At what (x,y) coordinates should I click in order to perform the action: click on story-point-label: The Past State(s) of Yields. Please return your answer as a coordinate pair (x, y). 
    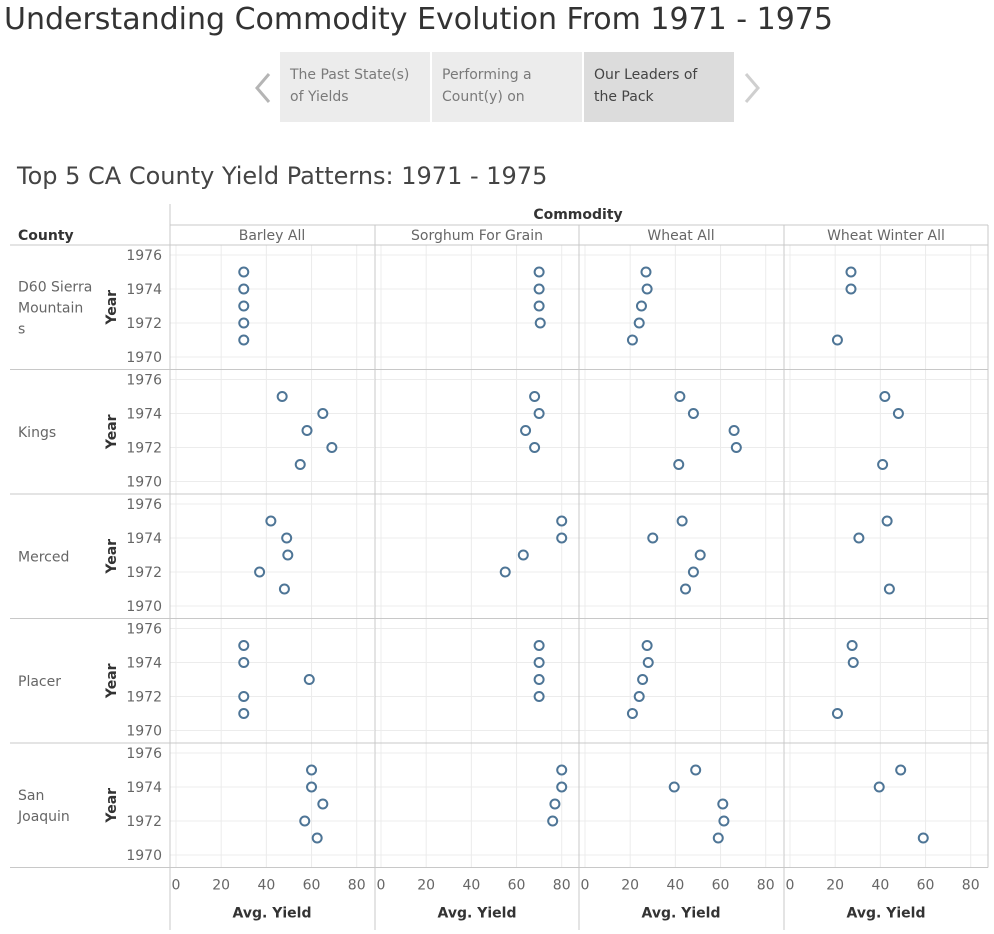
    Looking at the image, I should click on (350, 86).